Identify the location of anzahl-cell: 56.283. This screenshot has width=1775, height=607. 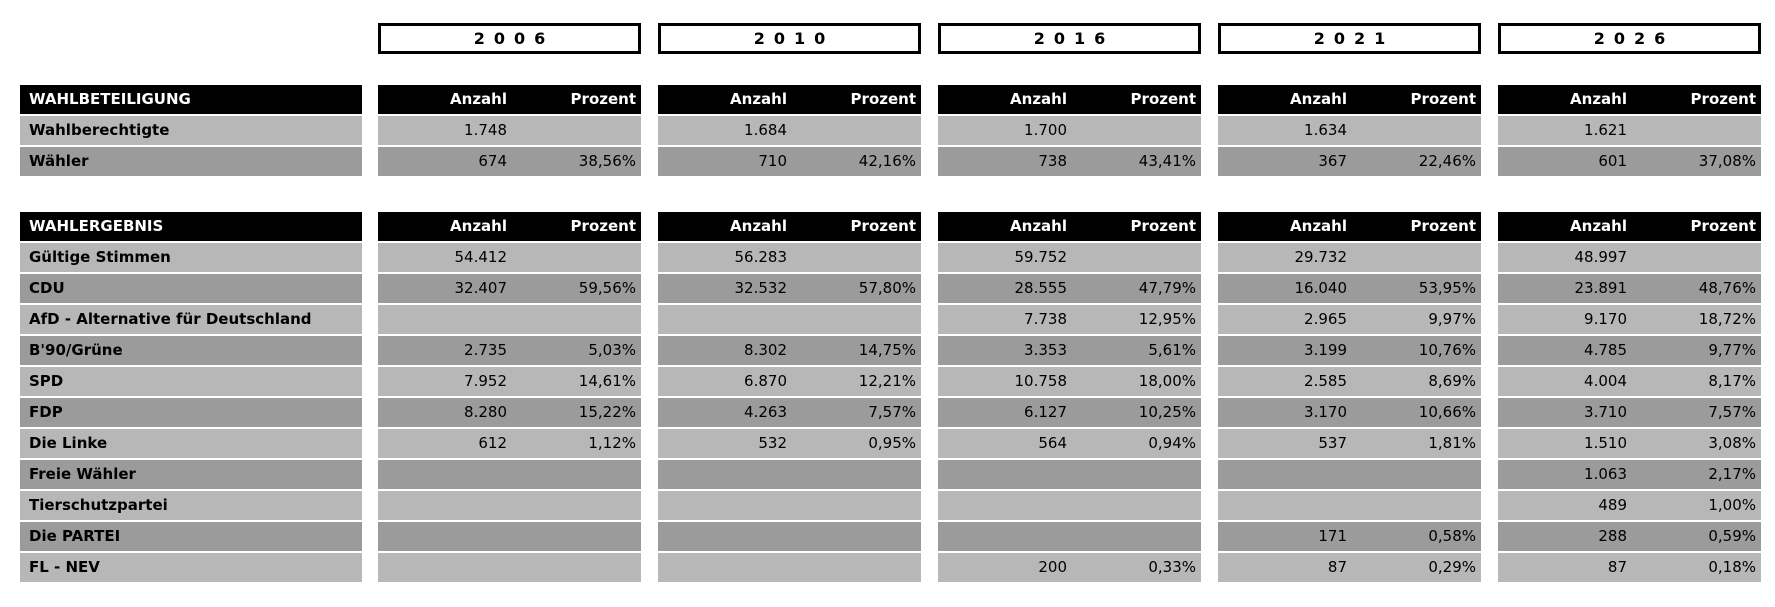
(761, 257).